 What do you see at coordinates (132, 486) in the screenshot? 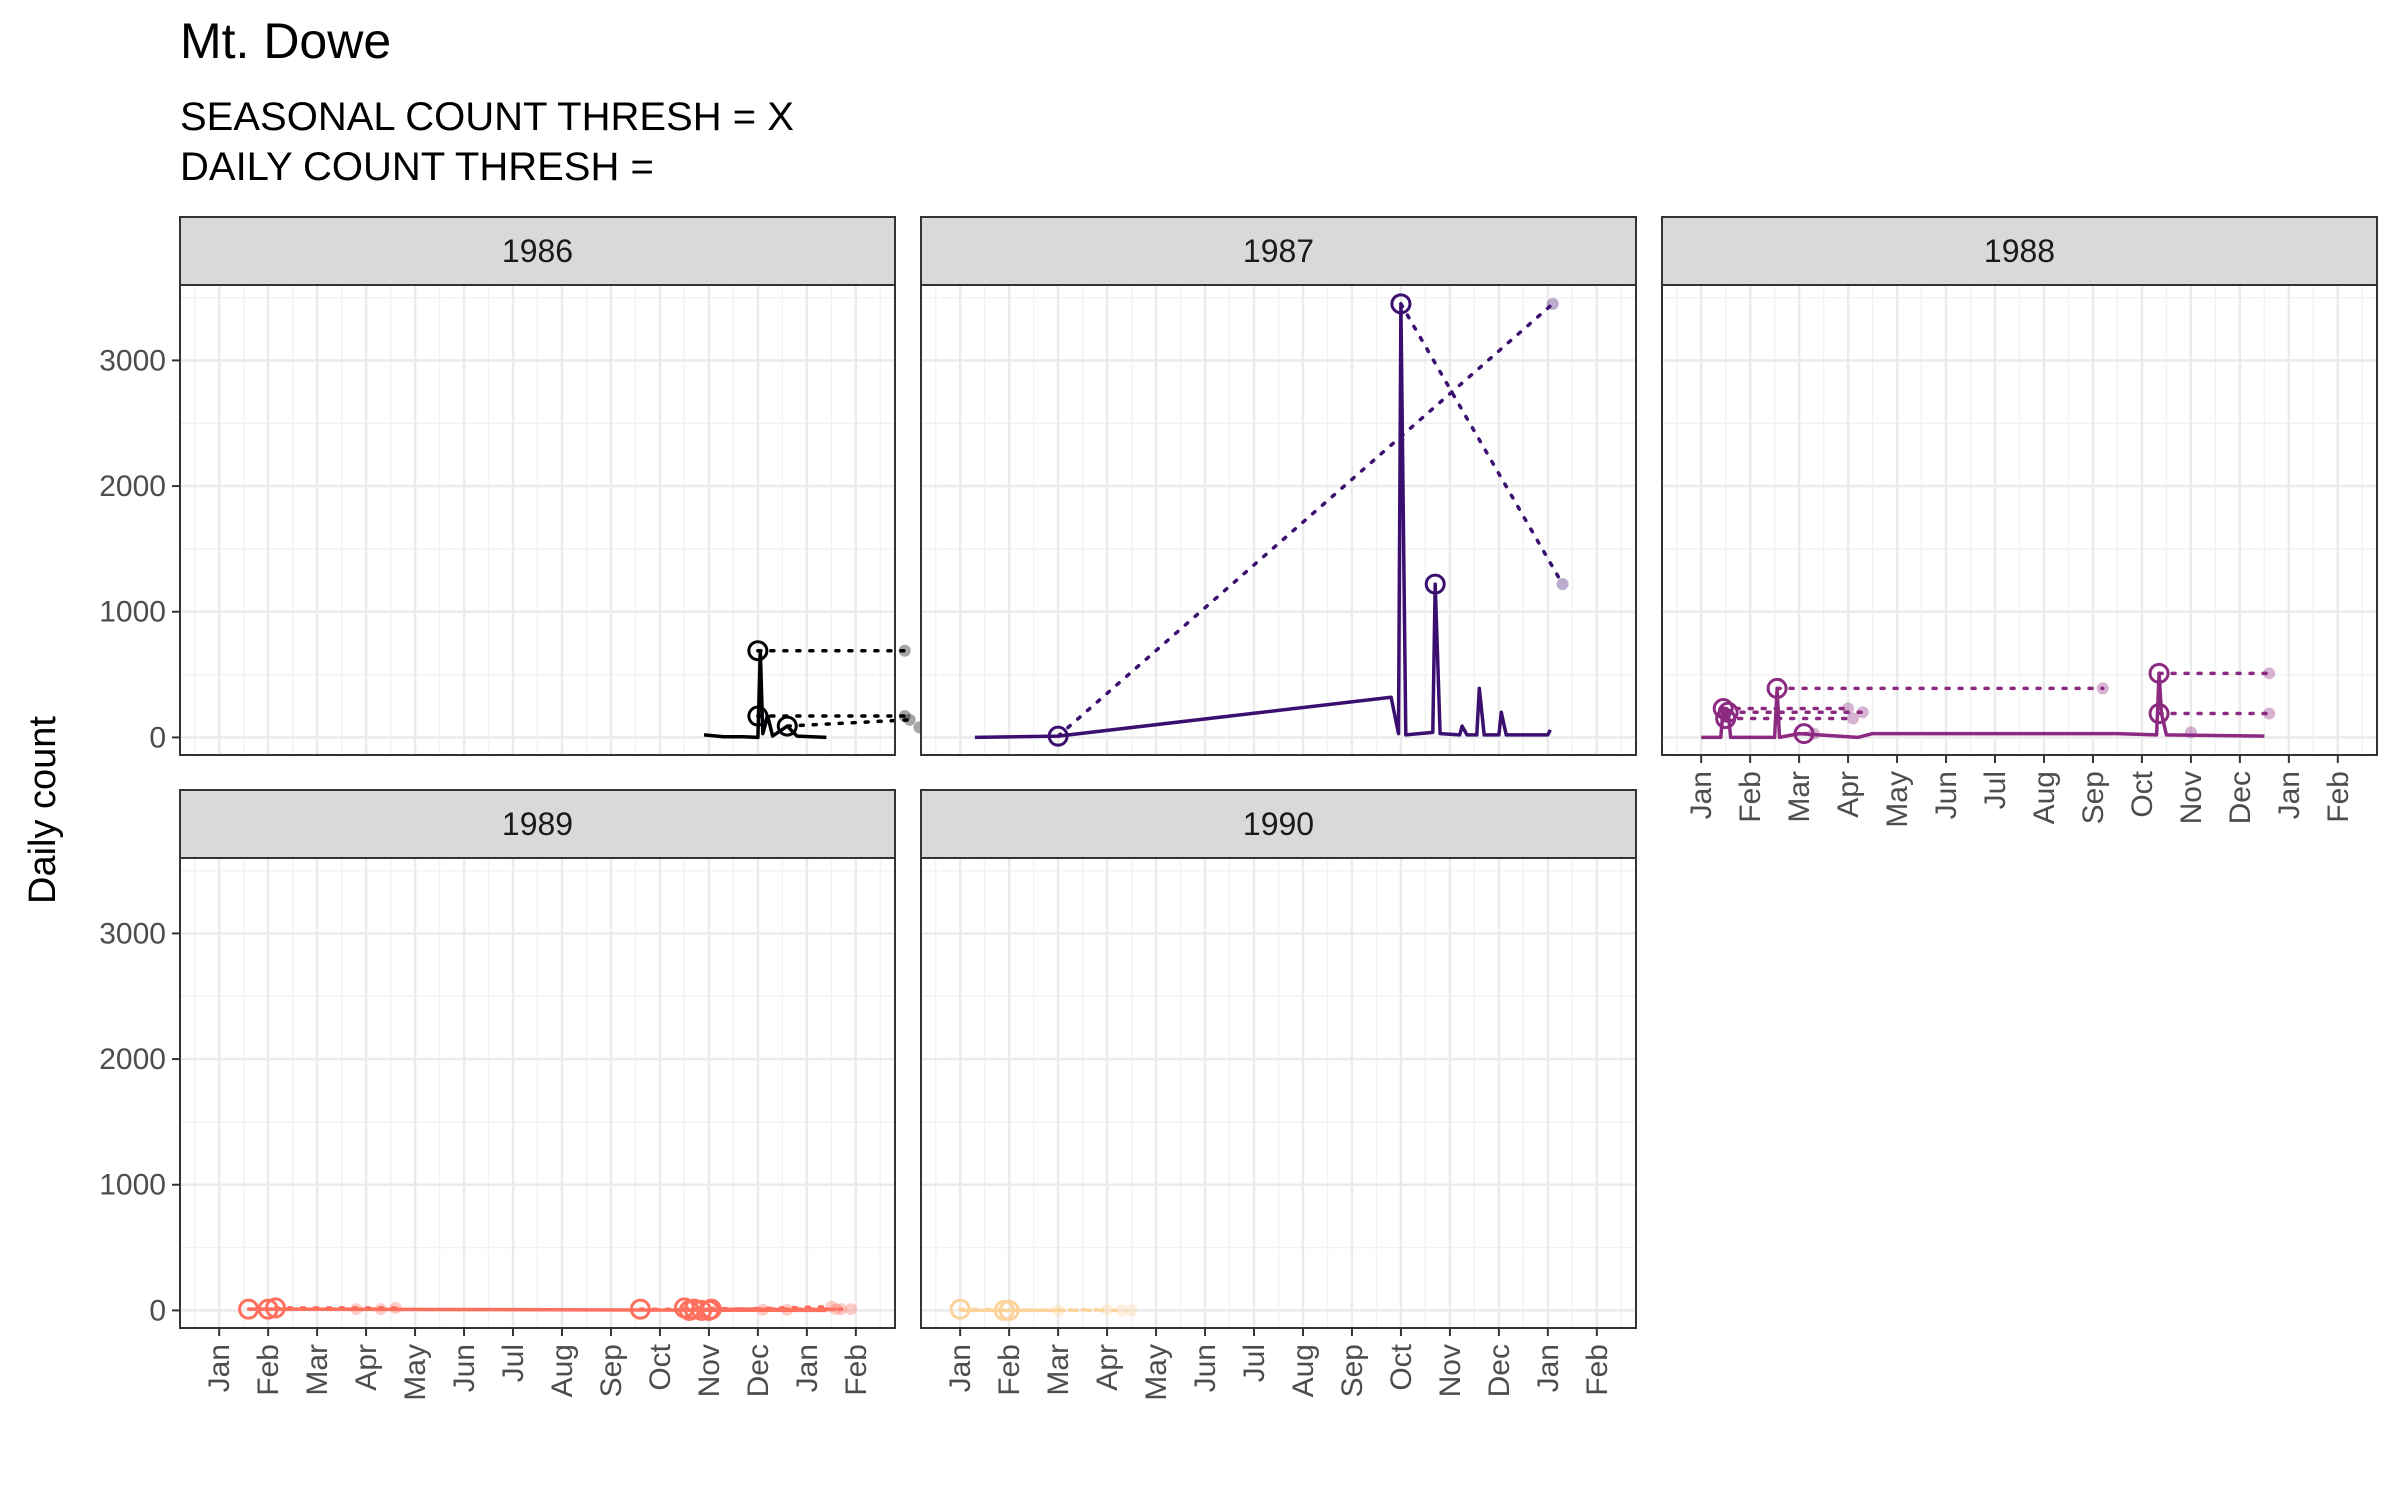
I see `y-tick-label: 2000` at bounding box center [132, 486].